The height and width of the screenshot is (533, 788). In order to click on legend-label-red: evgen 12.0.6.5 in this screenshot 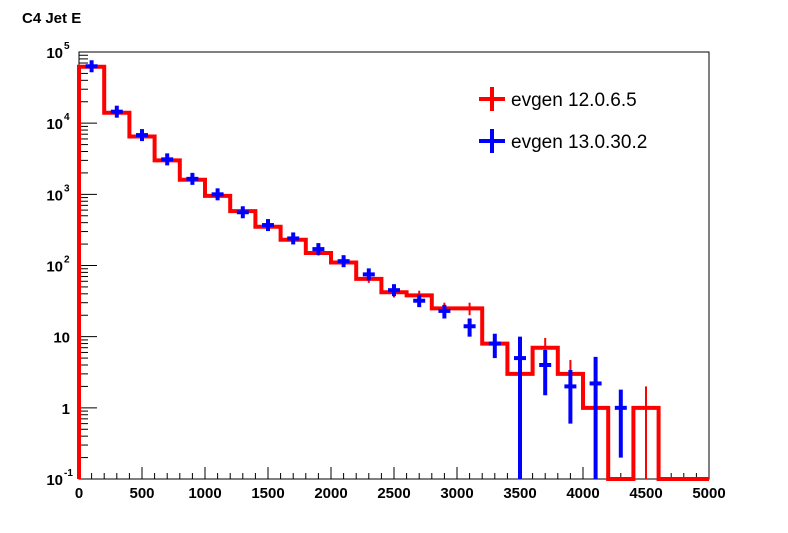, I will do `click(574, 100)`.